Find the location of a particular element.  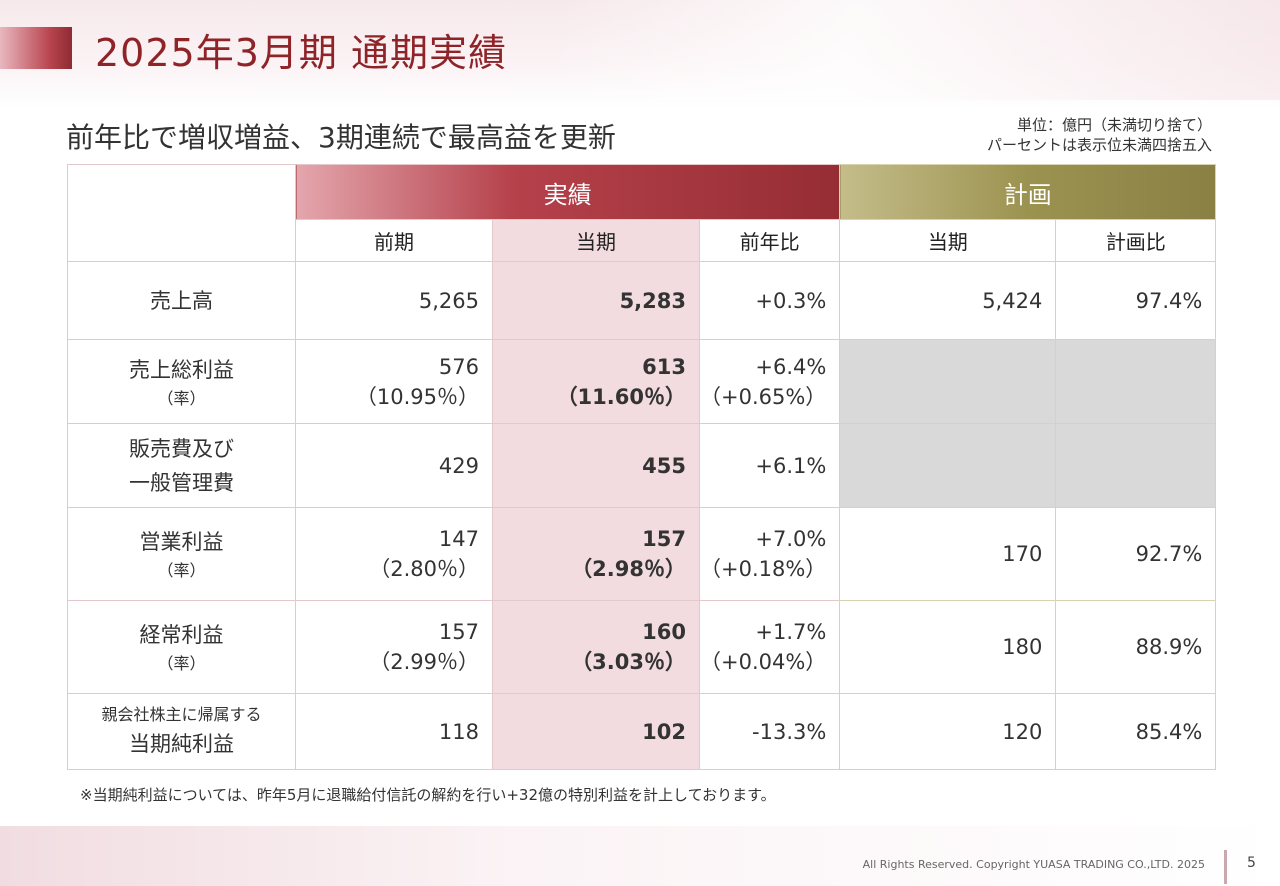

cell-current: 102 is located at coordinates (596, 731).